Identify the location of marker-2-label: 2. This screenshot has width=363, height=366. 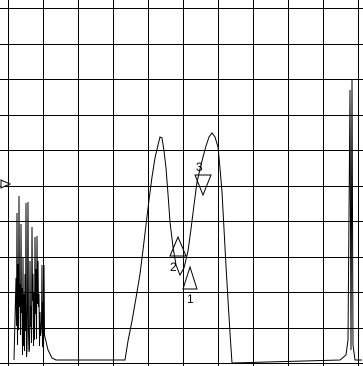
(173, 267).